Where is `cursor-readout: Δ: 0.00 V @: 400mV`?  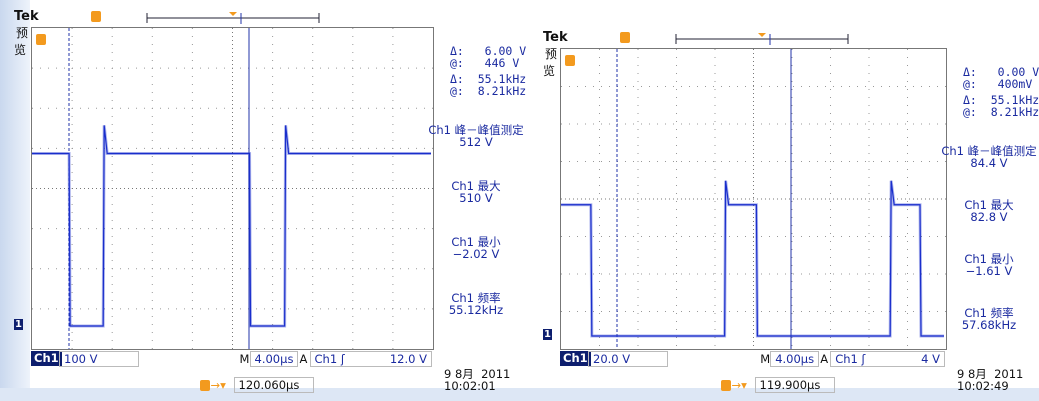
cursor-readout: Δ: 0.00 V @: 400mV is located at coordinates (1001, 78).